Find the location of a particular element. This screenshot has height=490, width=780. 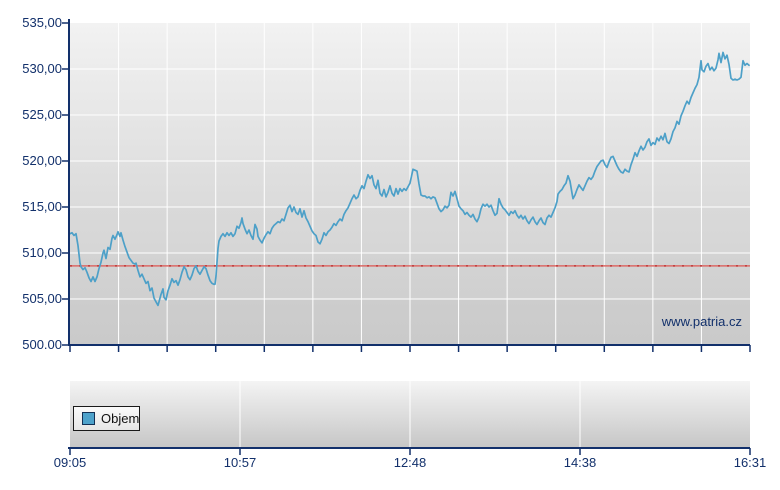

watermark-link: www.patria.cz is located at coordinates (701, 321).